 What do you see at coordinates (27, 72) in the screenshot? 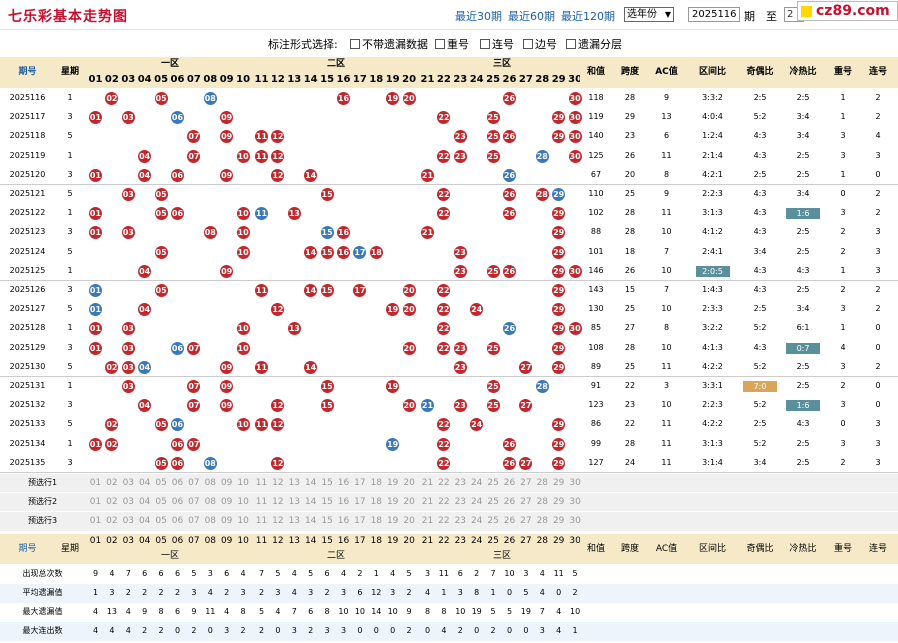
I see `issue-header: 期号` at bounding box center [27, 72].